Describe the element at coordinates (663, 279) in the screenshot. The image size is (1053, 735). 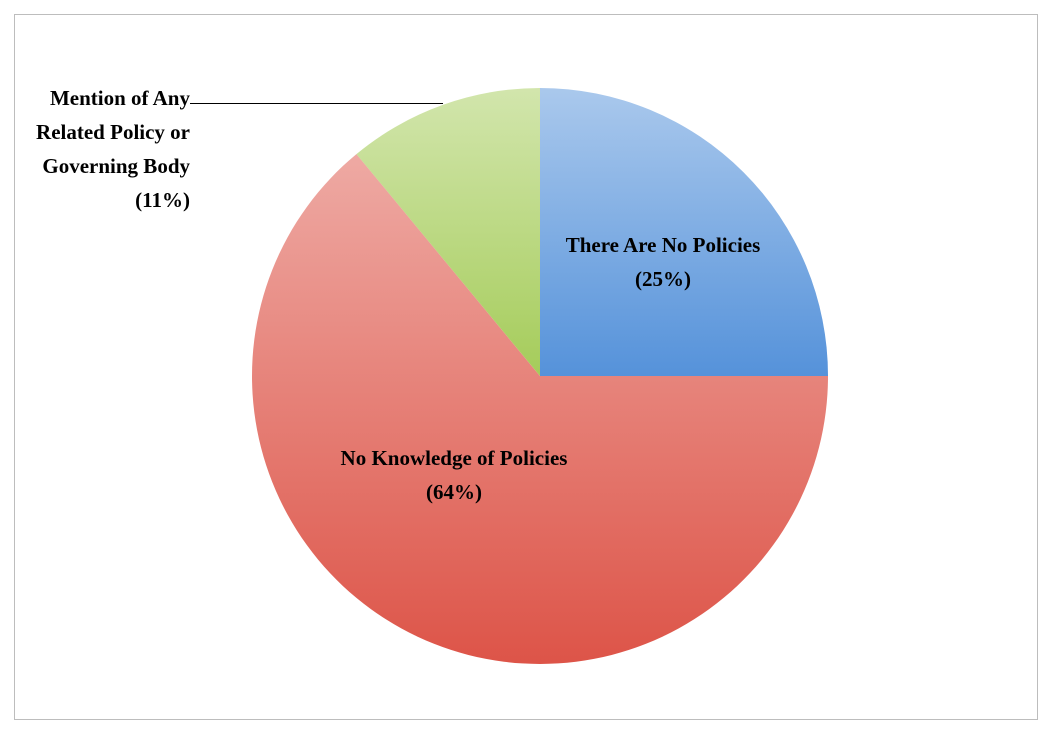
I see `value-label: (25%)` at that location.